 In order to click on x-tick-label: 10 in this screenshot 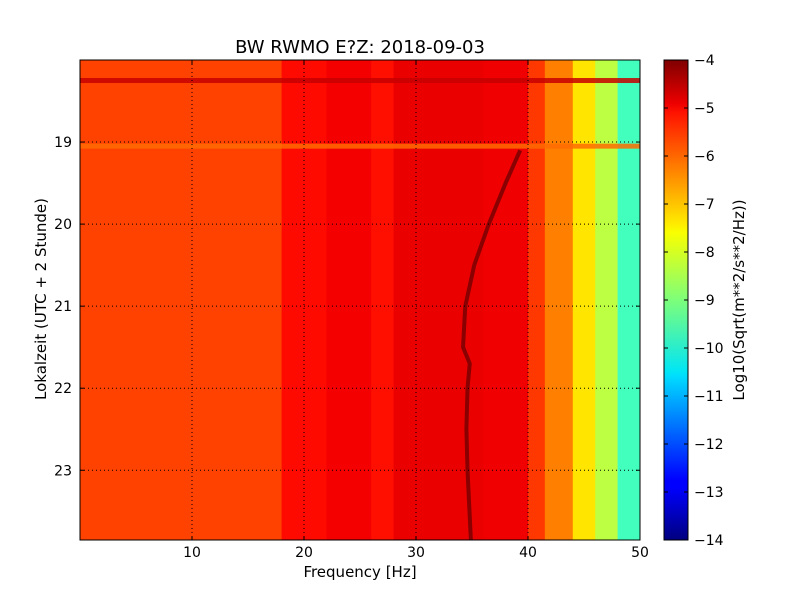, I will do `click(192, 553)`.